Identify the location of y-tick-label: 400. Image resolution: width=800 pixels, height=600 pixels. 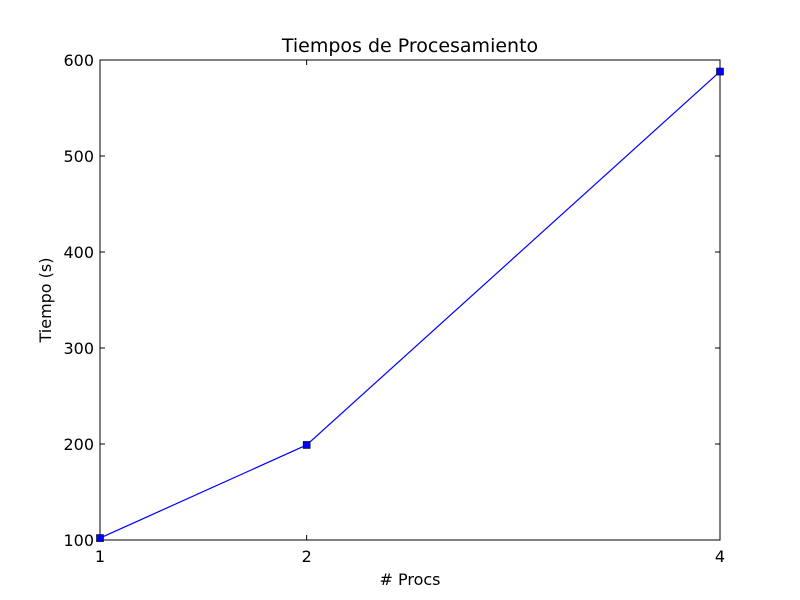
(78, 252).